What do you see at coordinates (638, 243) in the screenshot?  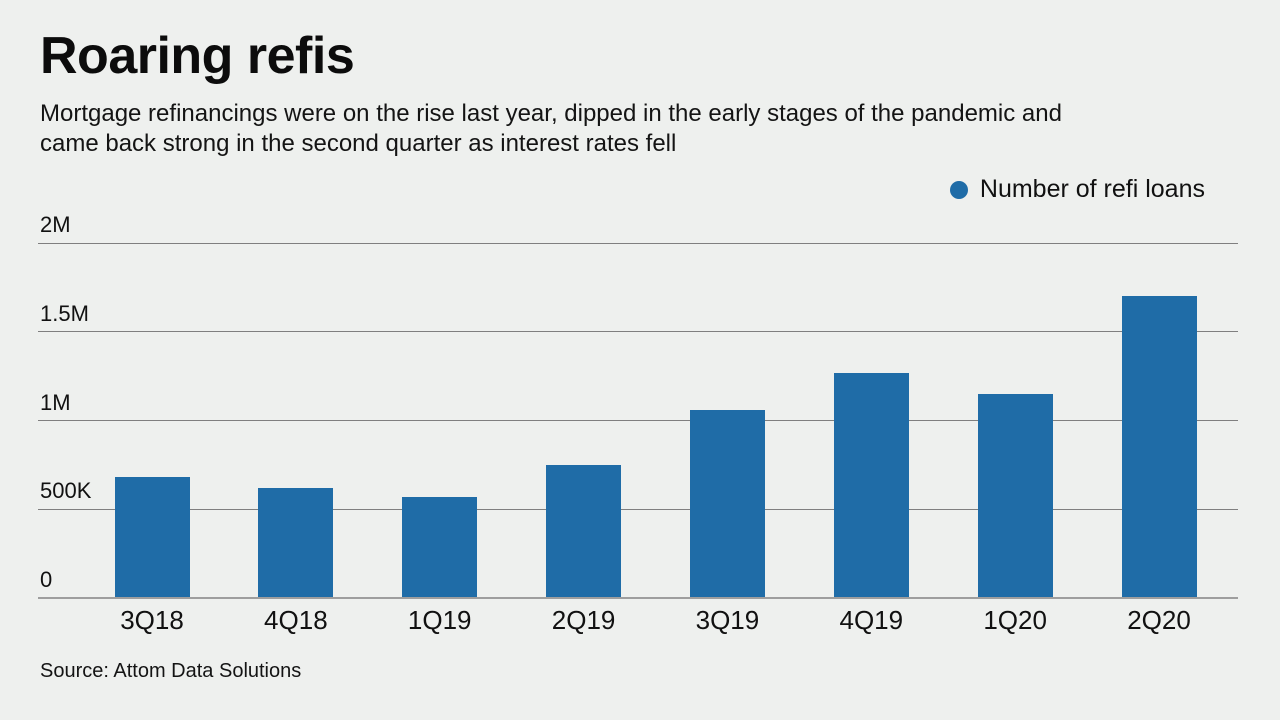 I see `gridline-2M` at bounding box center [638, 243].